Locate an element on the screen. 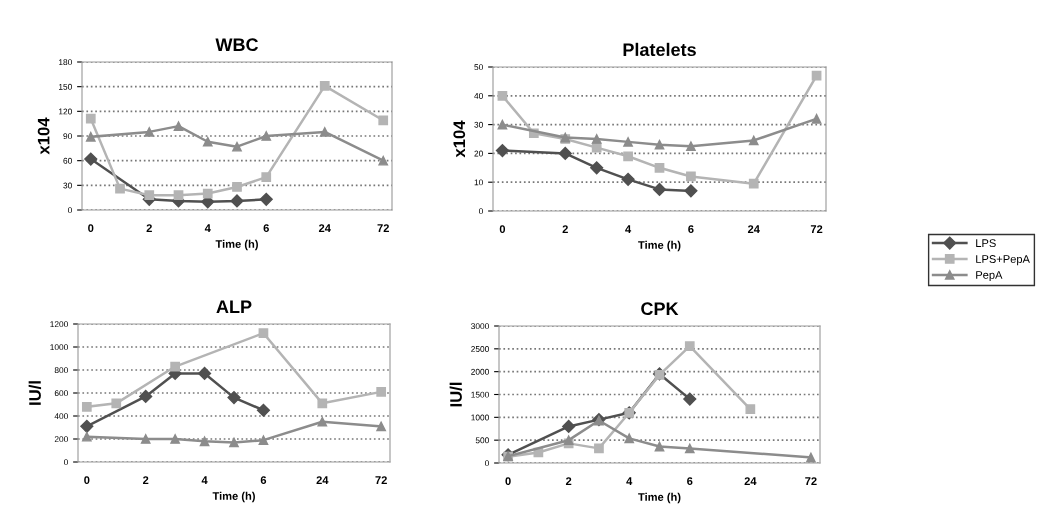 The height and width of the screenshot is (520, 1041). y-tick-label: 40 is located at coordinates (478, 96).